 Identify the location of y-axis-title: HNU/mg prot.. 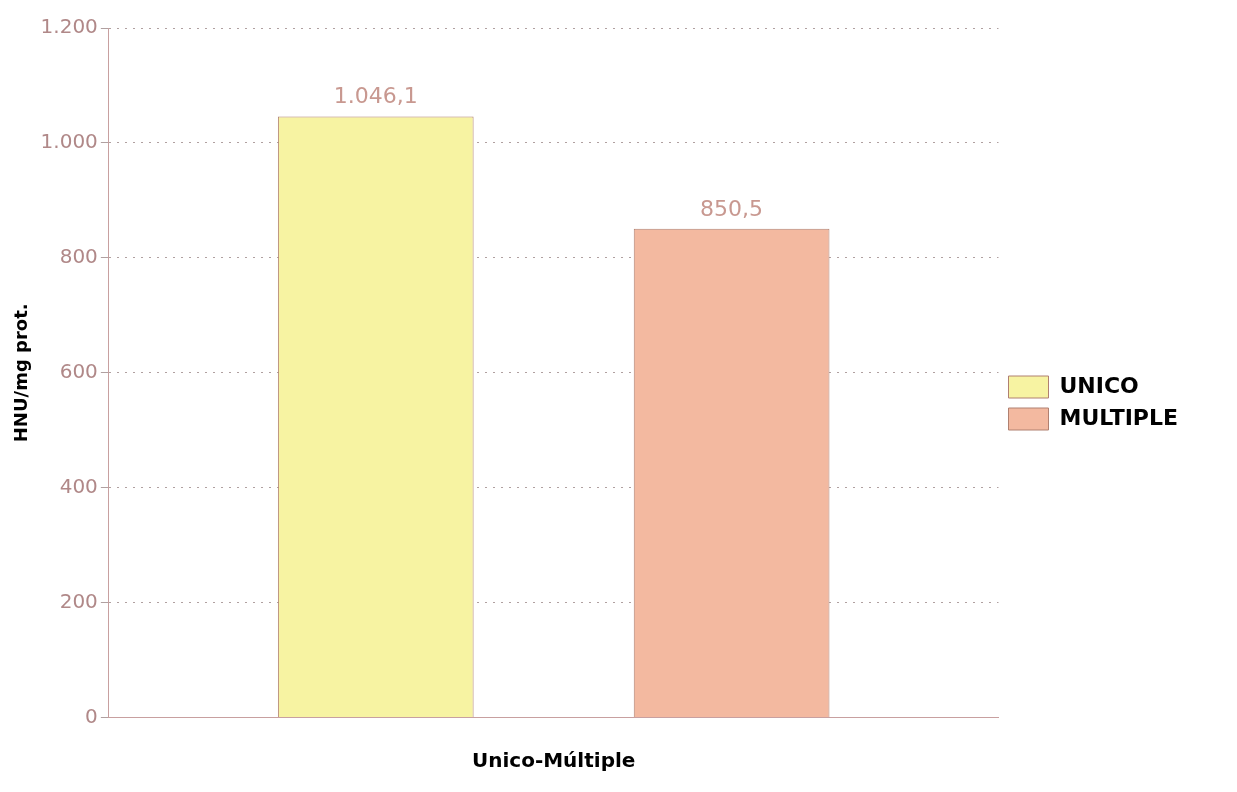
(21, 373).